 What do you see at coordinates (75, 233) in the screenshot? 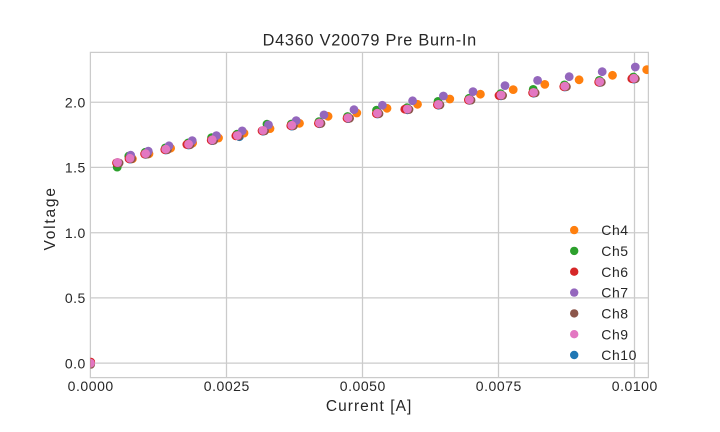
I see `svg-text: 1.0` at bounding box center [75, 233].